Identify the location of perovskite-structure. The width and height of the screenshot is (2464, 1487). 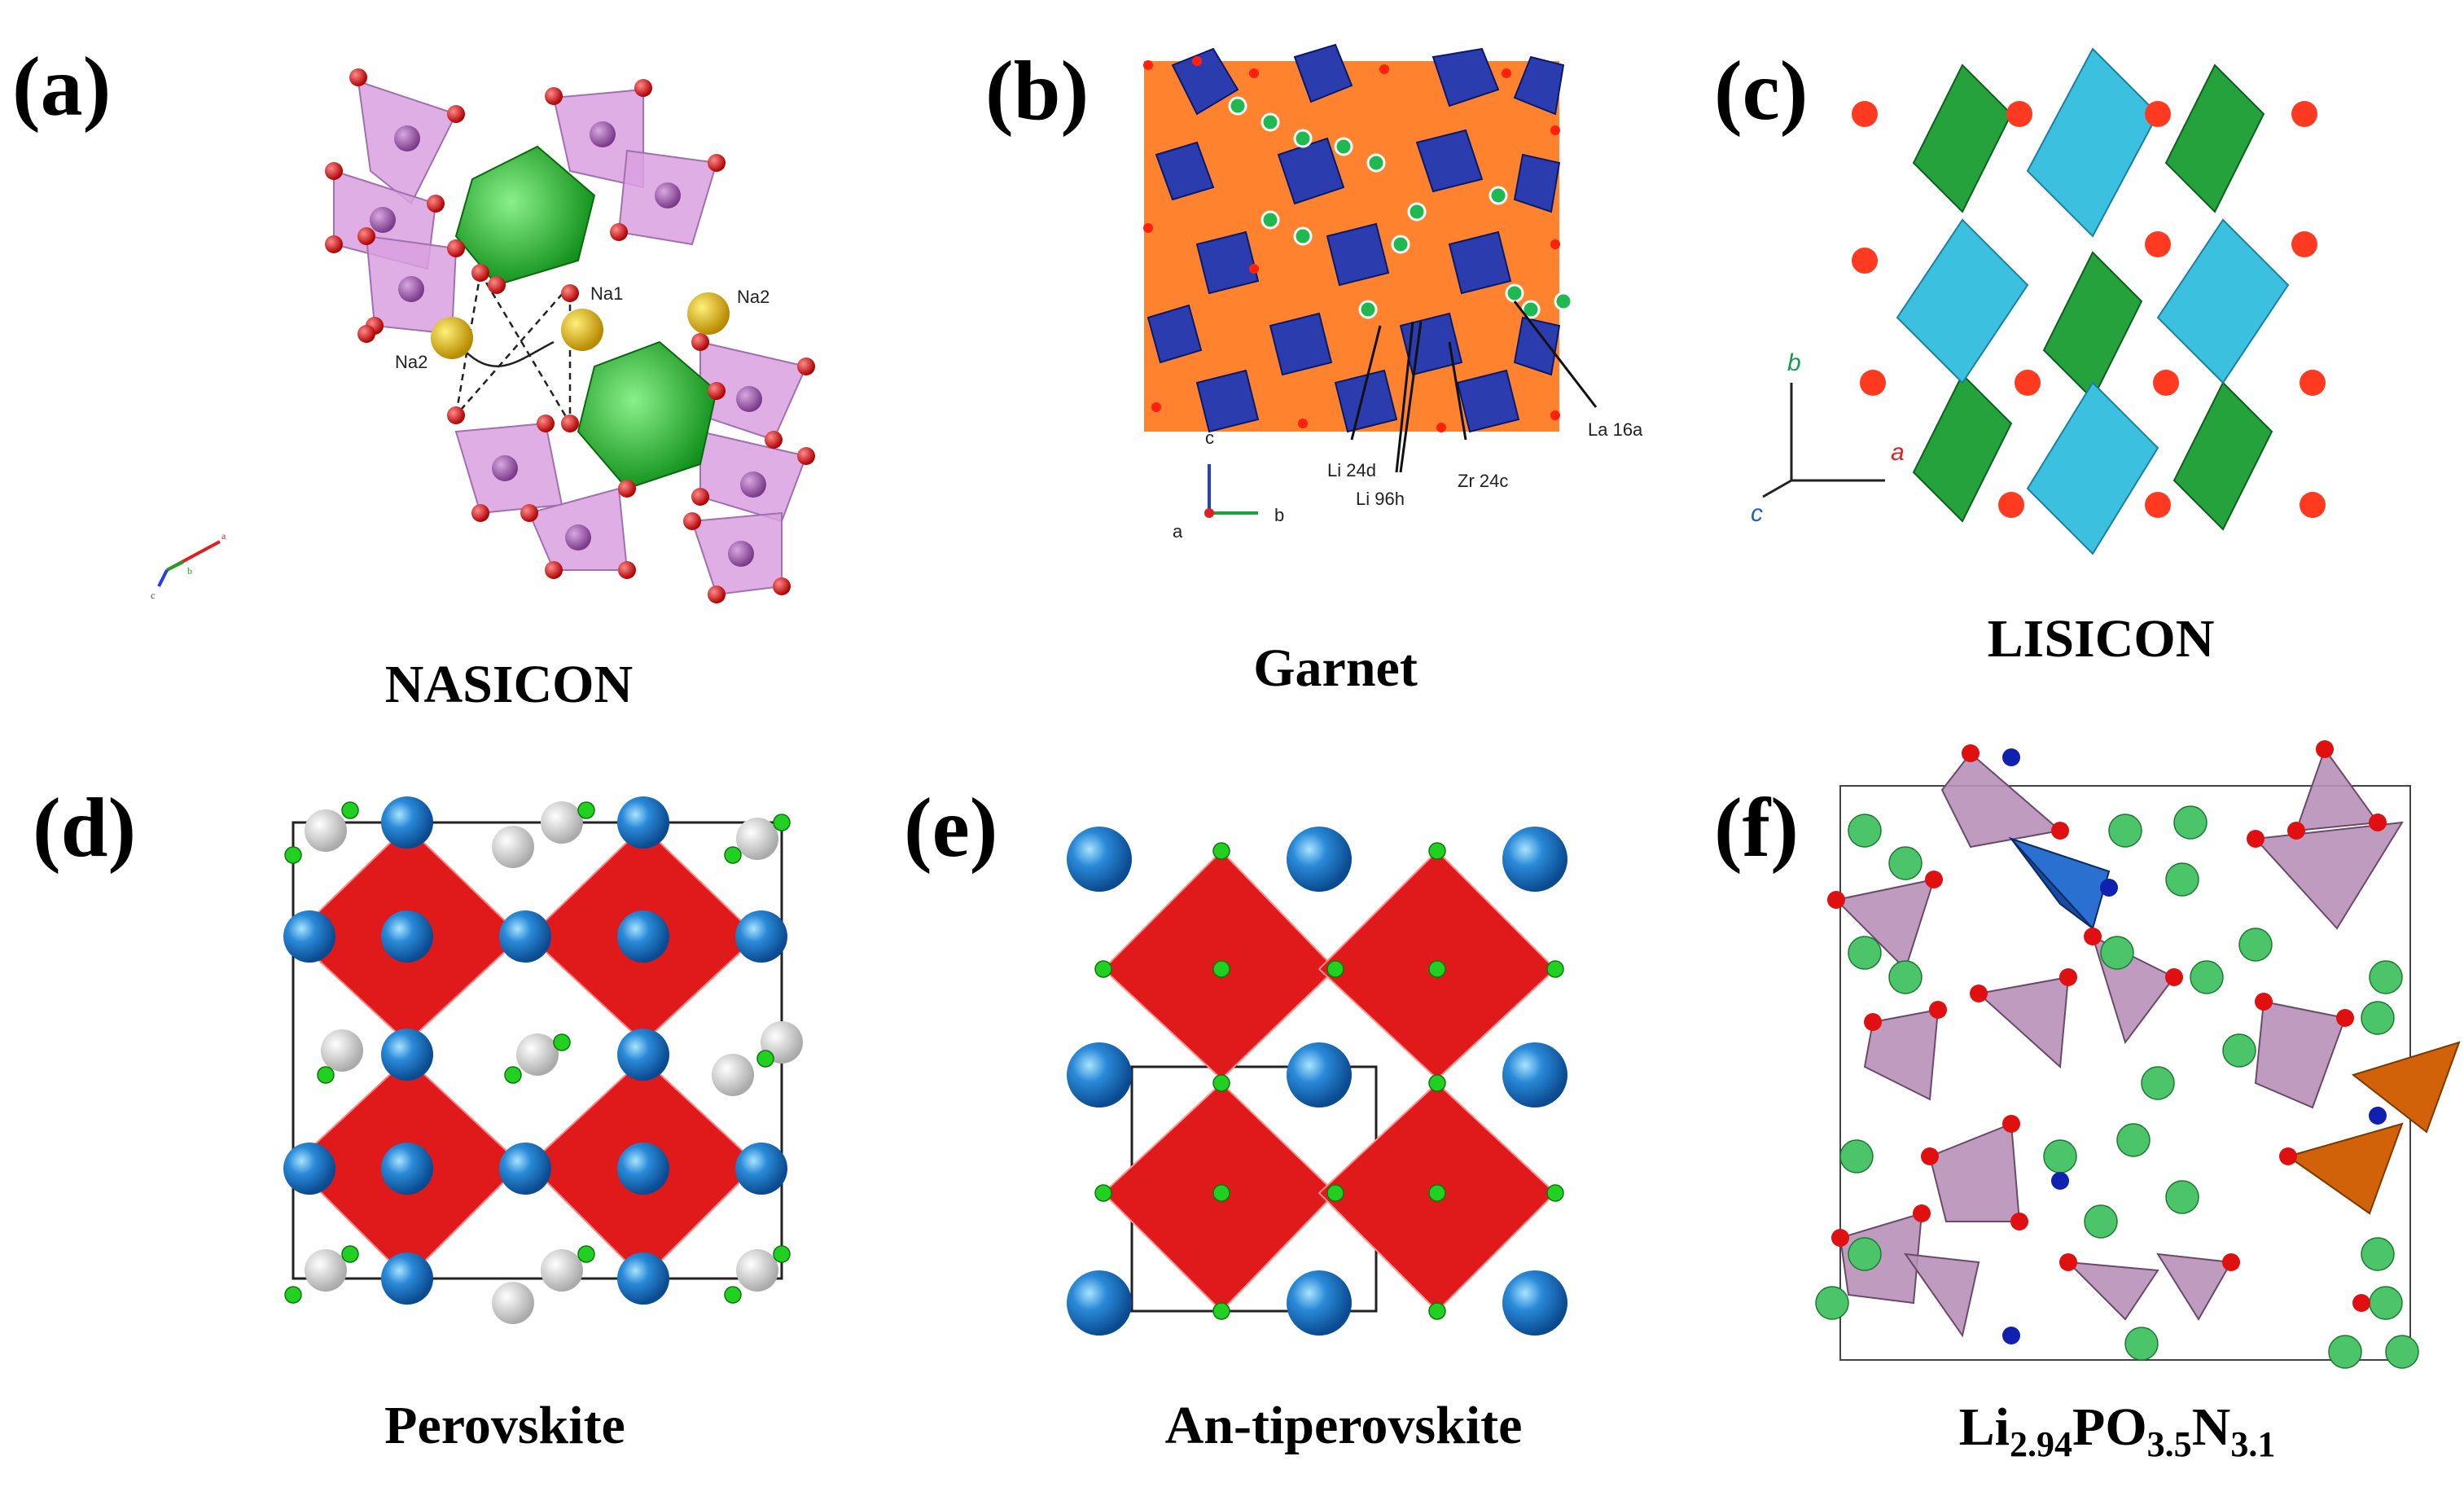
(543, 1060).